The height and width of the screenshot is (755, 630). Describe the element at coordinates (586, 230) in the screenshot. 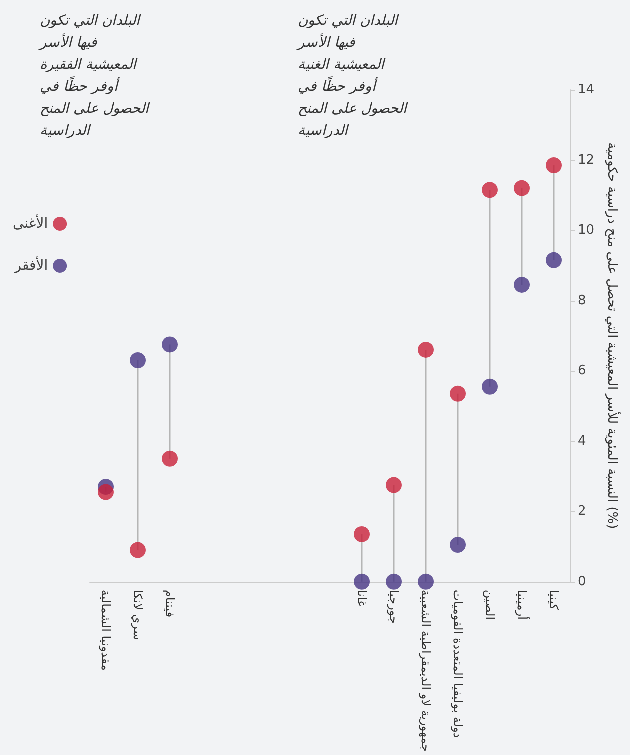

I see `y-tick-label: 10` at that location.